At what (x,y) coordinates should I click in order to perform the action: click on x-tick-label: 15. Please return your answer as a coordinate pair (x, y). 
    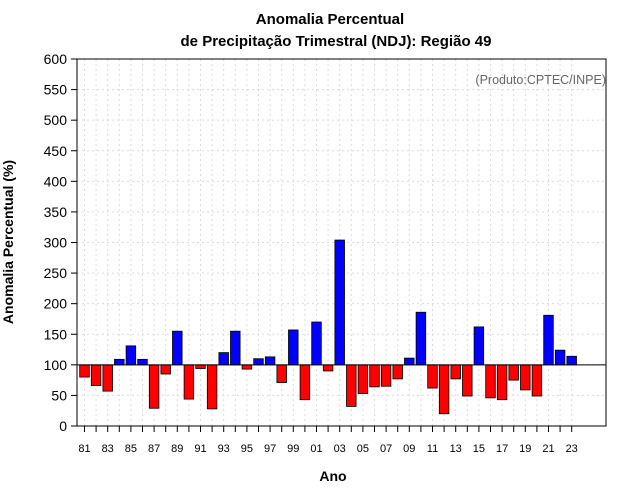
    Looking at the image, I should click on (479, 449).